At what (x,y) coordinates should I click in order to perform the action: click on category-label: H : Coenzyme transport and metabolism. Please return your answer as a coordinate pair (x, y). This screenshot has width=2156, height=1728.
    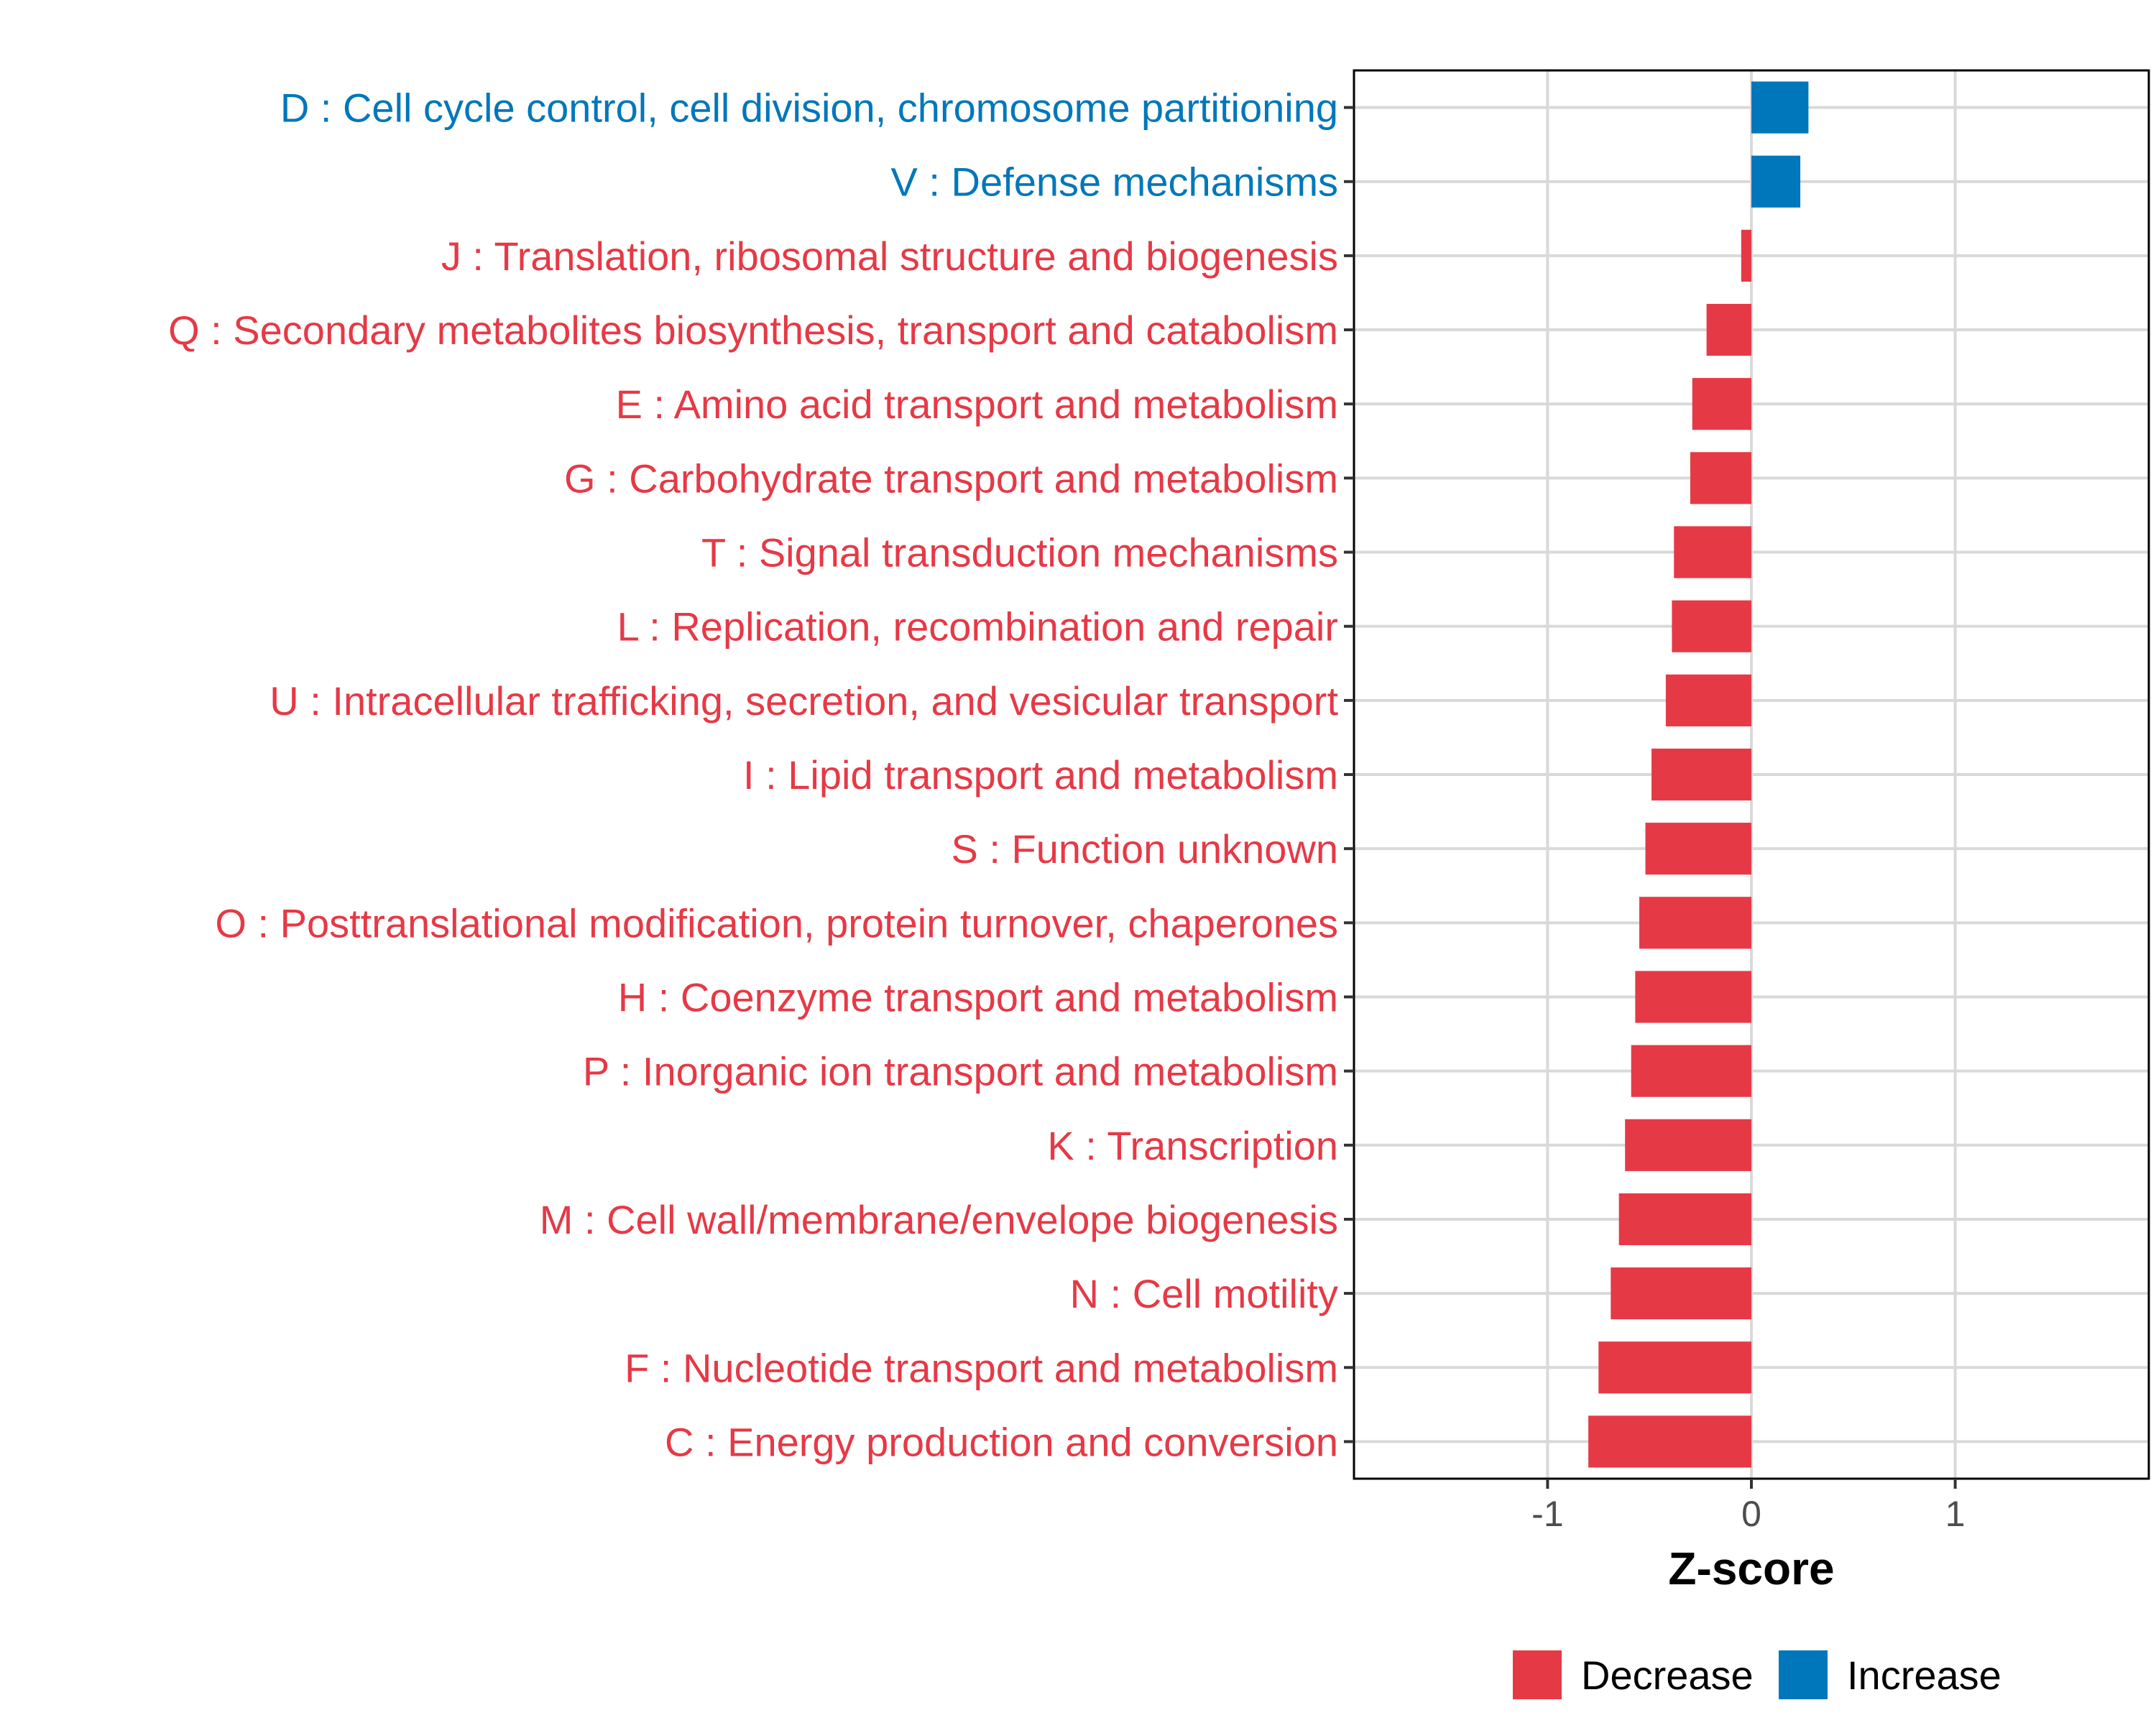
    Looking at the image, I should click on (978, 997).